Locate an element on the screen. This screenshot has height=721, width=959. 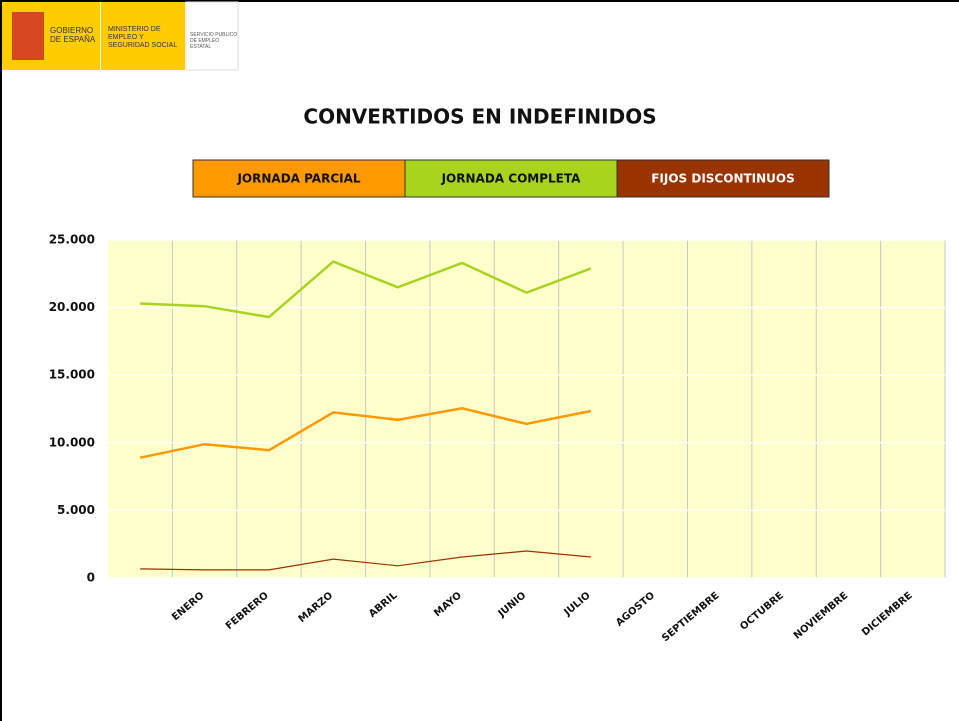
y-tick-label: 20.000 is located at coordinates (72, 307).